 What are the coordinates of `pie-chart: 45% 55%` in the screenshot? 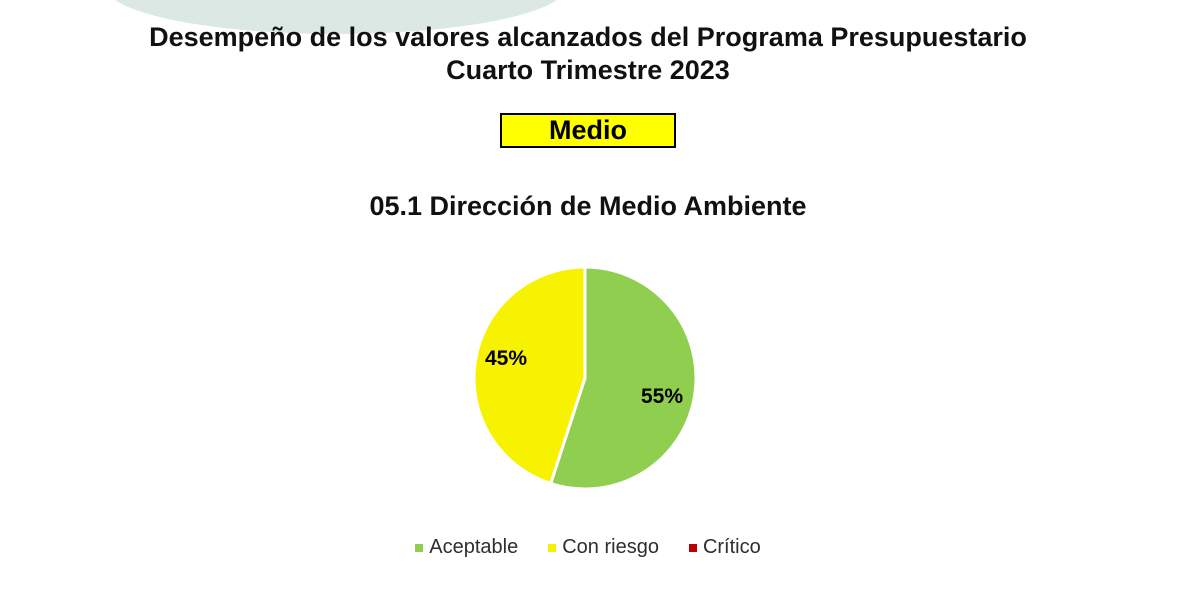 It's located at (585, 378).